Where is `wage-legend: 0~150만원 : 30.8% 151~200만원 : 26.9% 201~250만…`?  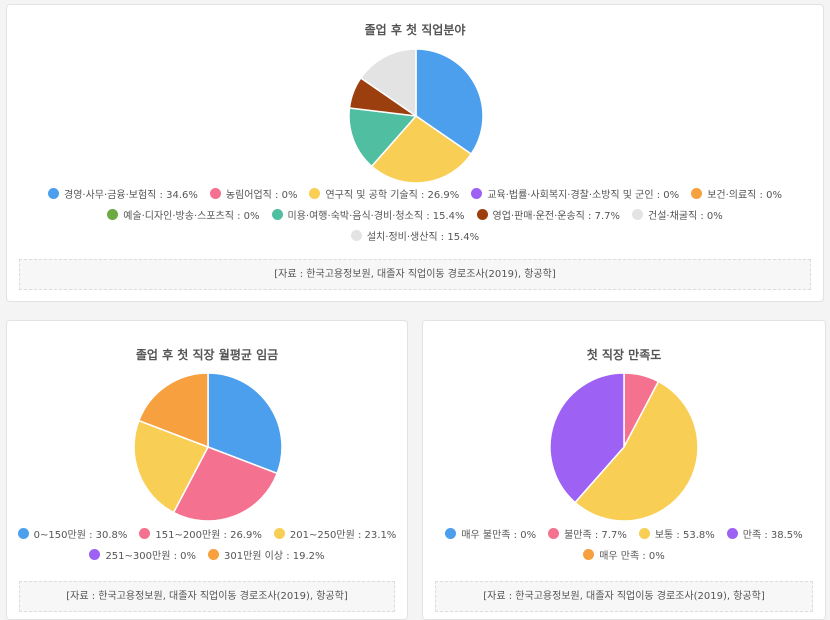 wage-legend: 0~150만원 : 30.8% 151~200만원 : 26.9% 201~250만… is located at coordinates (207, 546).